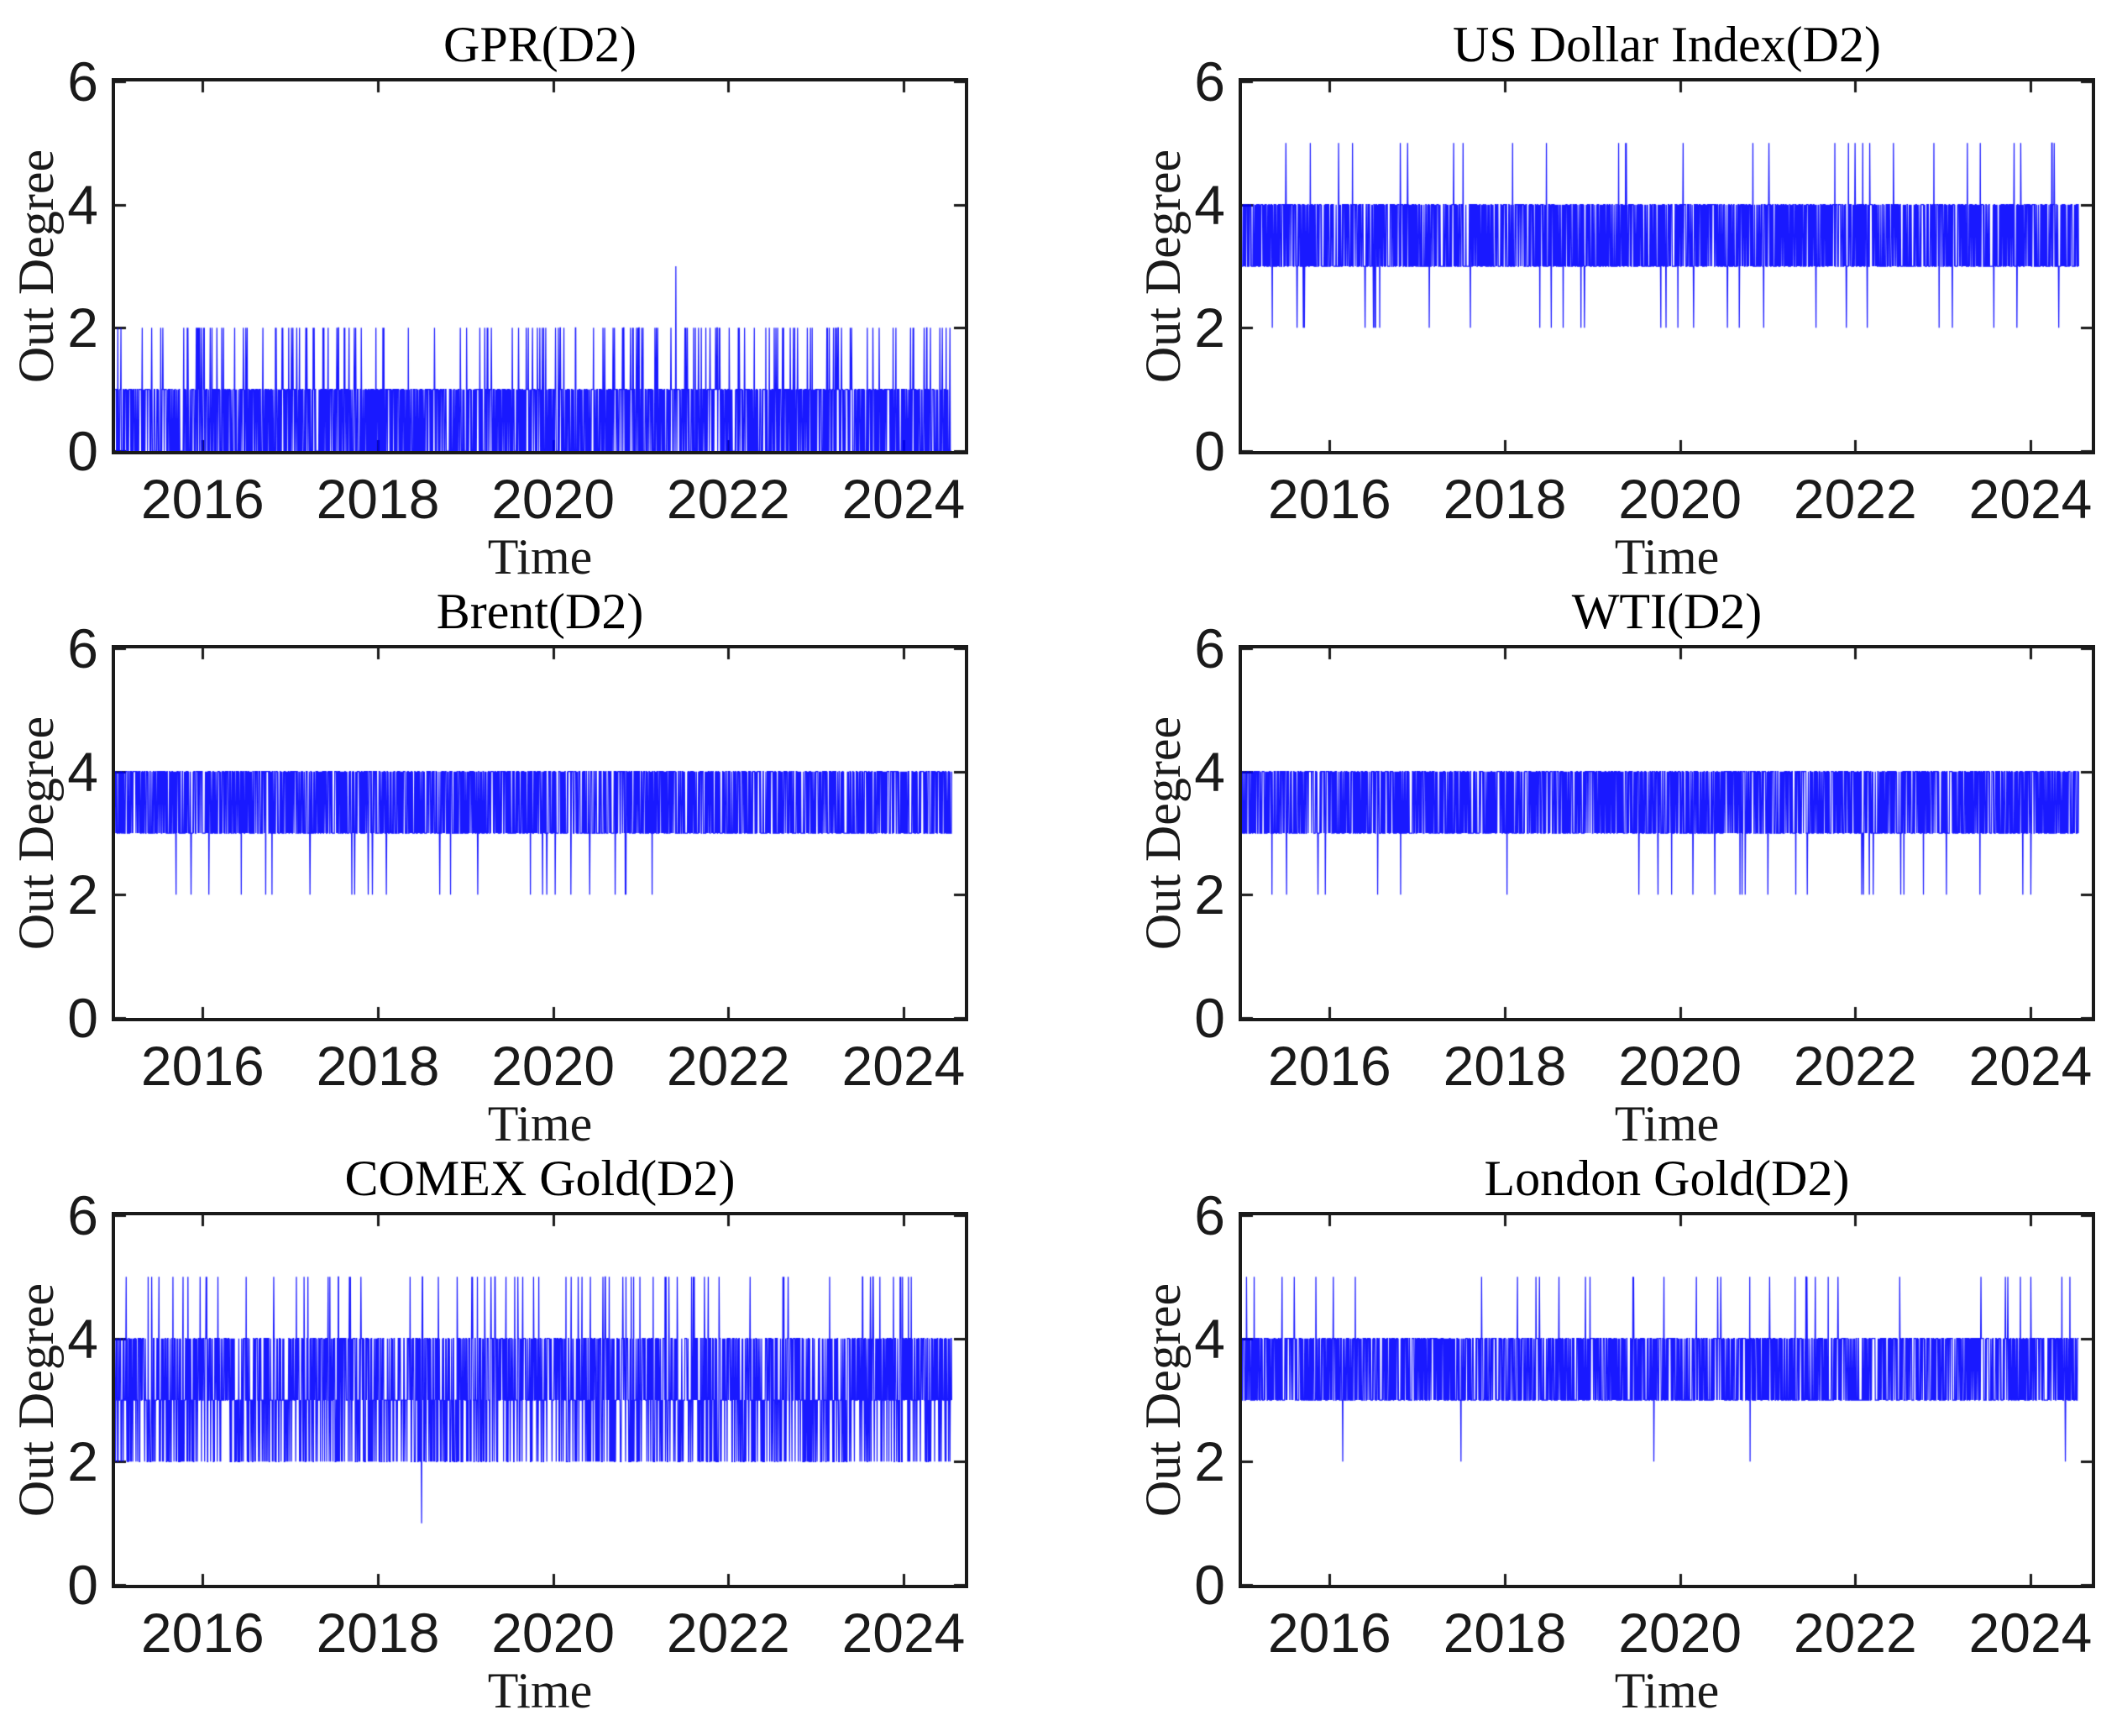  I want to click on plot-canvas-gpr, so click(540, 266).